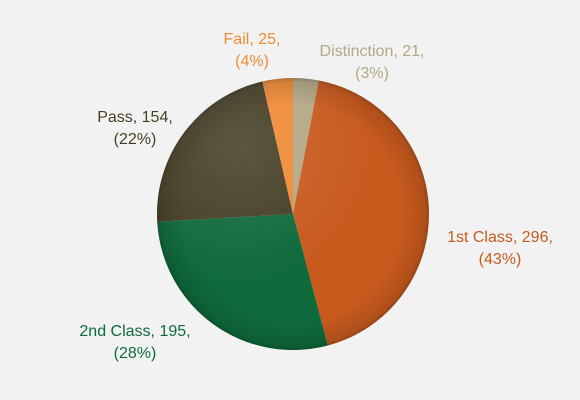 This screenshot has height=400, width=580. Describe the element at coordinates (252, 61) in the screenshot. I see `slice-percent: (4%)` at that location.